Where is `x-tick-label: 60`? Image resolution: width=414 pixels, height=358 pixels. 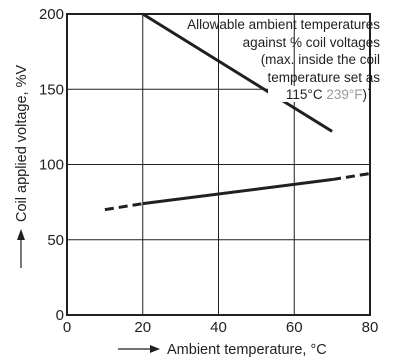 x-tick-label: 60 is located at coordinates (294, 327).